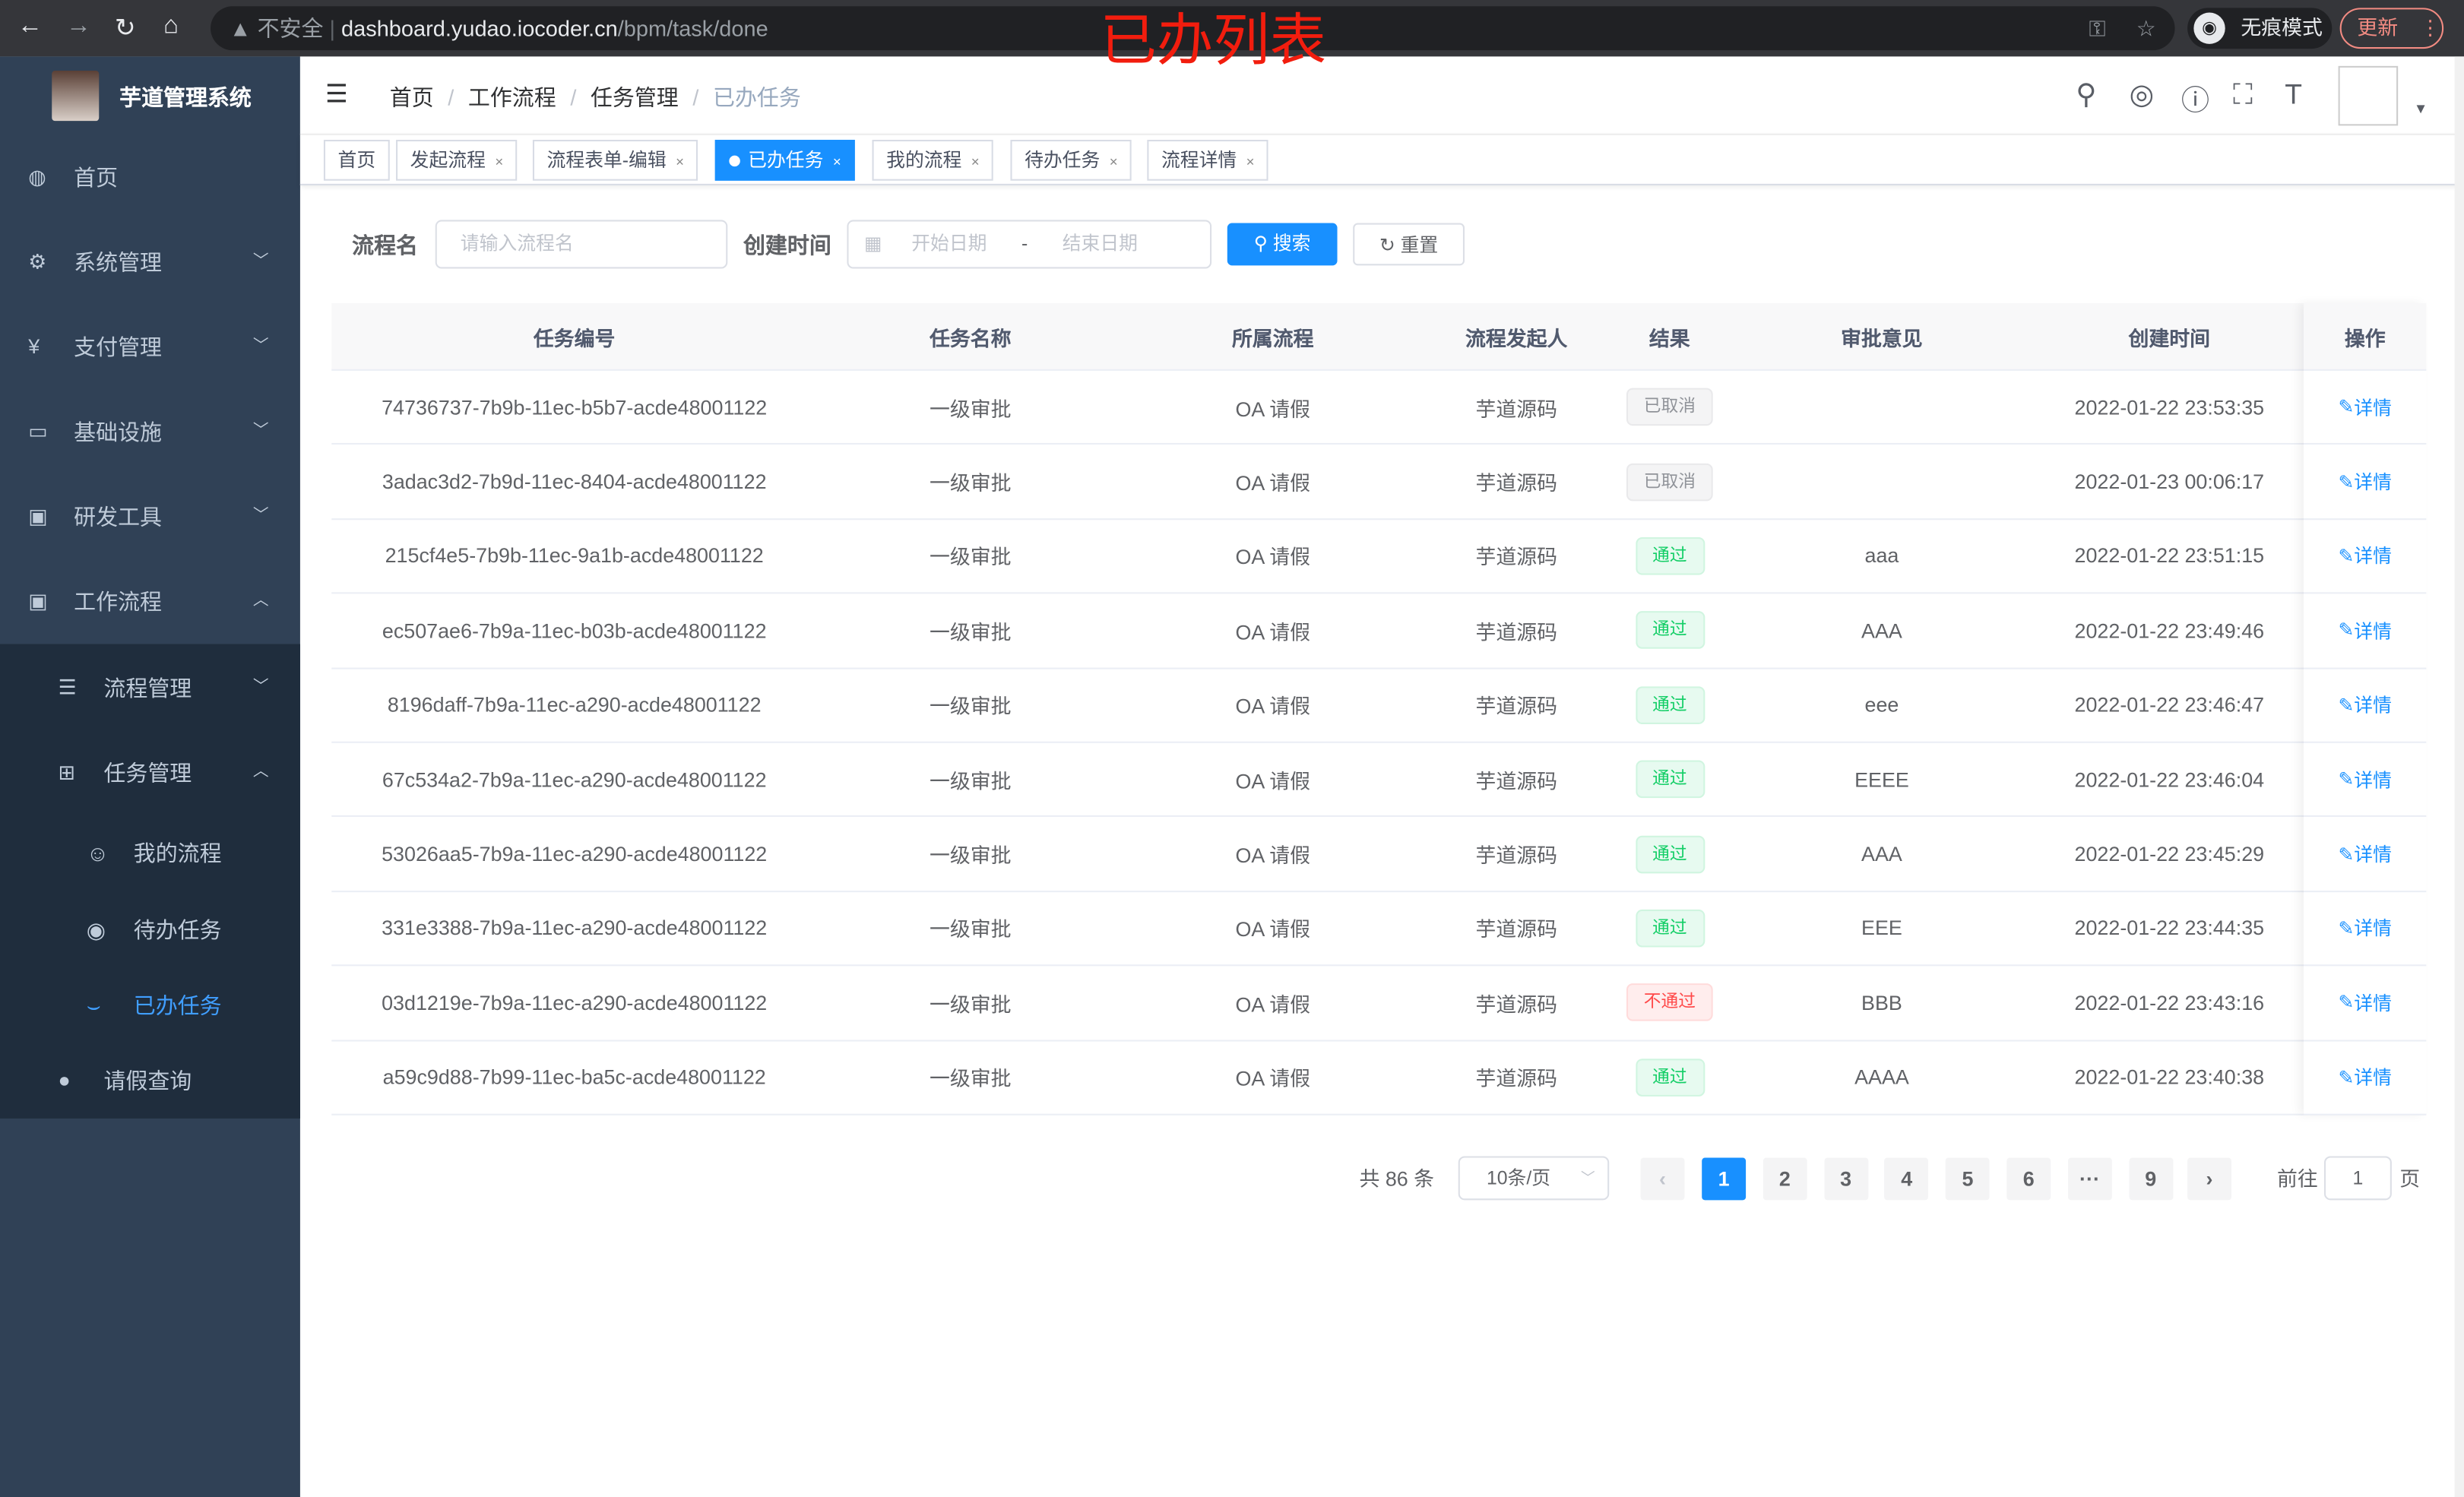  Describe the element at coordinates (2243, 94) in the screenshot. I see `fullscreen-icon: ⛶` at that location.